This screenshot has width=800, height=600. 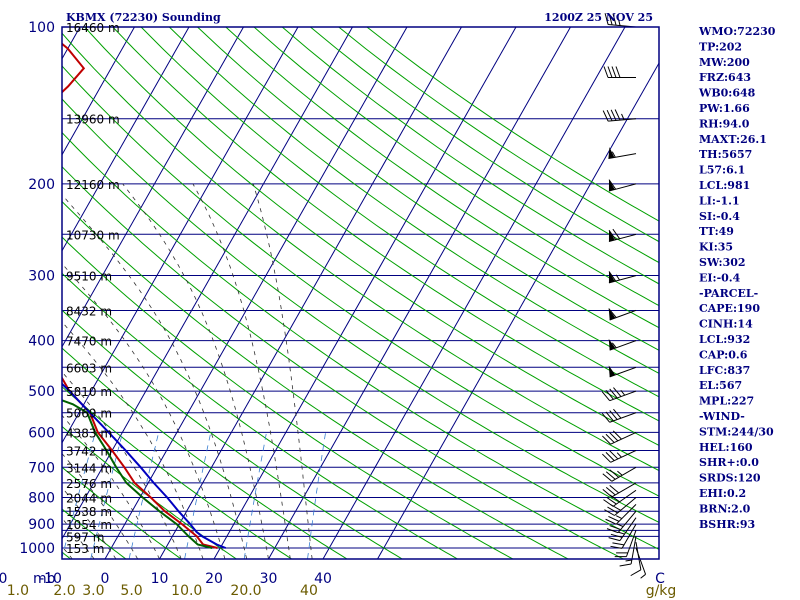 What do you see at coordinates (89, 342) in the screenshot?
I see `height-label: 7470 m` at bounding box center [89, 342].